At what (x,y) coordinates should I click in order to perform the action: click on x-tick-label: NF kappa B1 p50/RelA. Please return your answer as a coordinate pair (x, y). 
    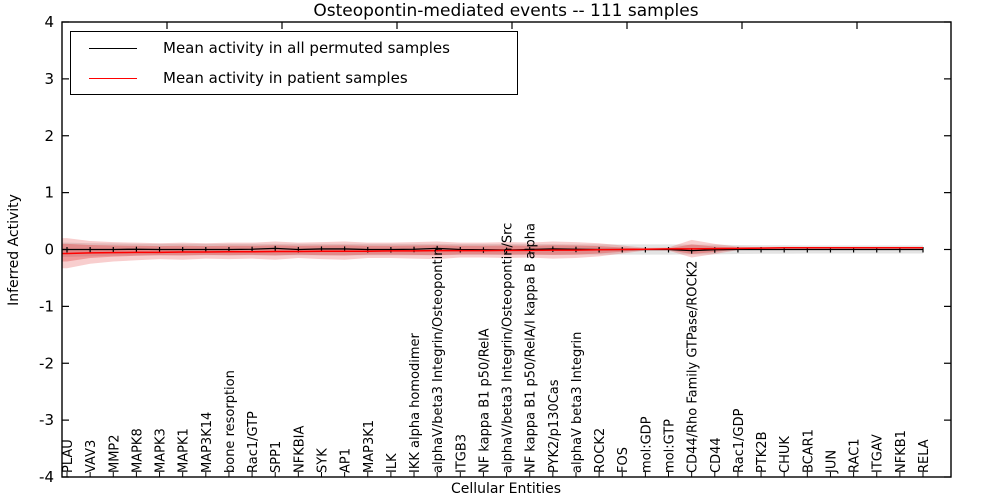
    Looking at the image, I should click on (484, 400).